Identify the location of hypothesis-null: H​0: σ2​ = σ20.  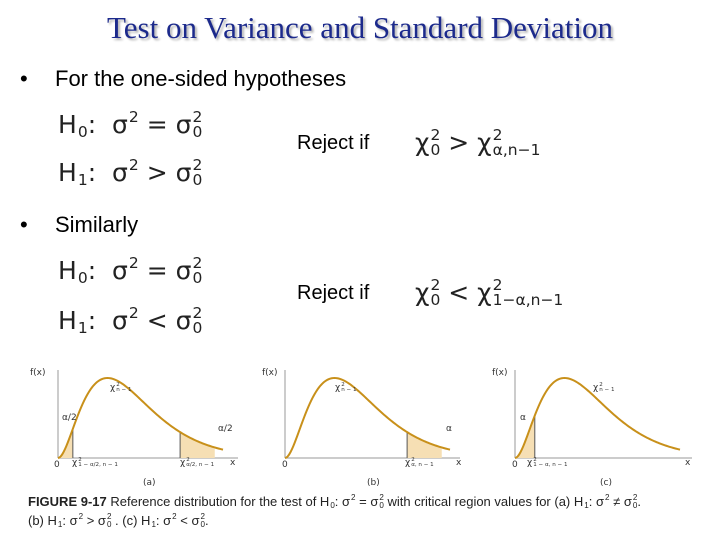
(130, 270).